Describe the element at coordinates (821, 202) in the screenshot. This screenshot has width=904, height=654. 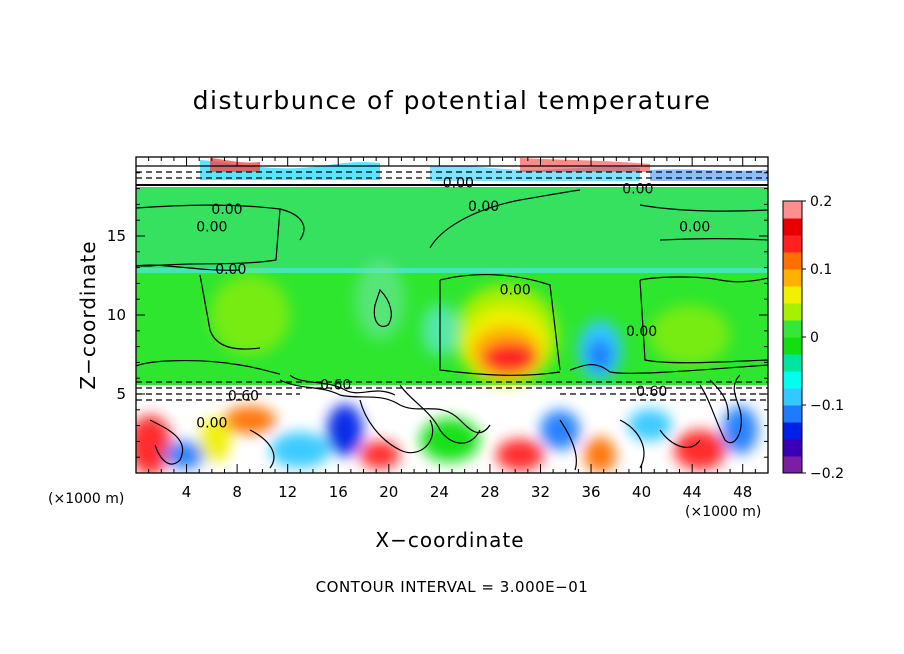
I see `colorbar-tick-label: 0.2` at that location.